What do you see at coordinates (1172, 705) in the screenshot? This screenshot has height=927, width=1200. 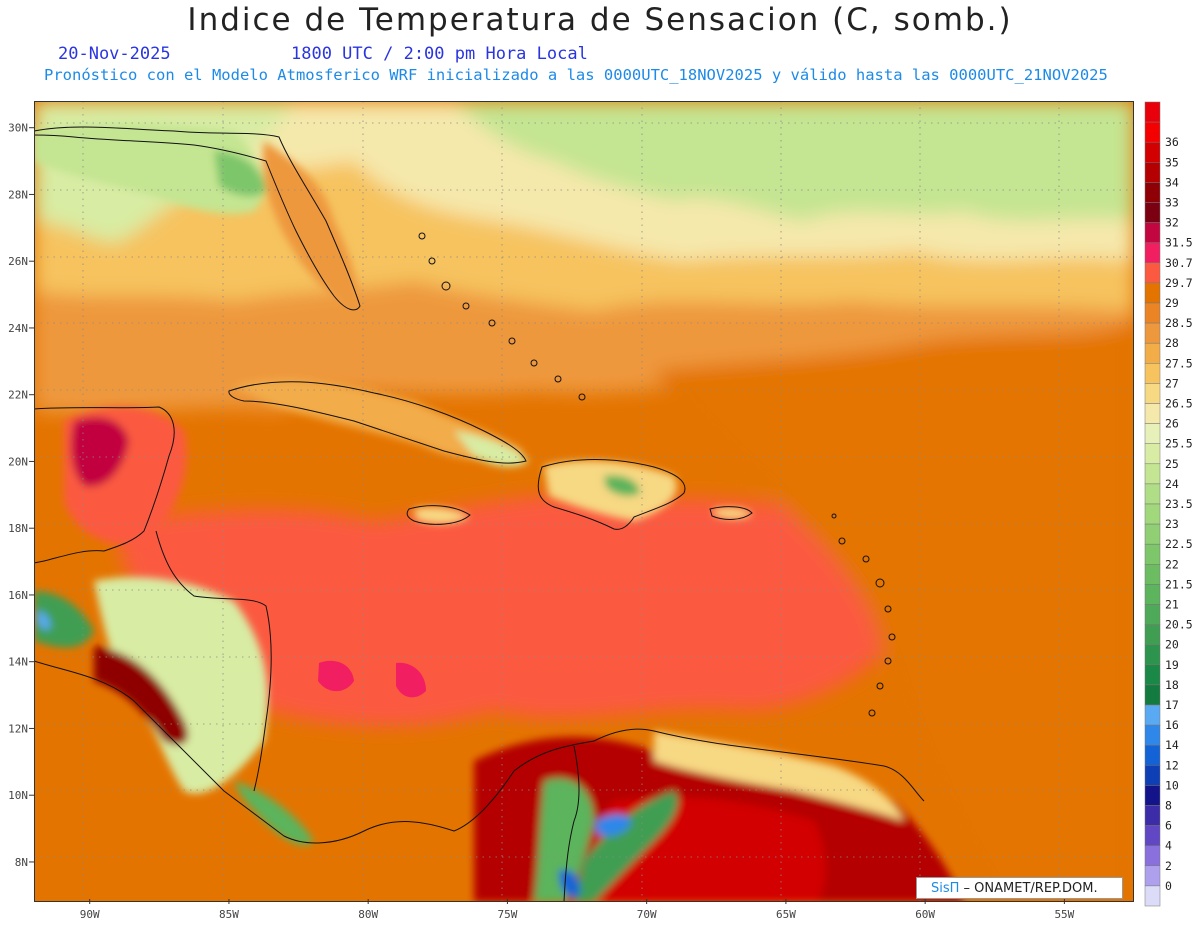 I see `colorbar-label: 17` at bounding box center [1172, 705].